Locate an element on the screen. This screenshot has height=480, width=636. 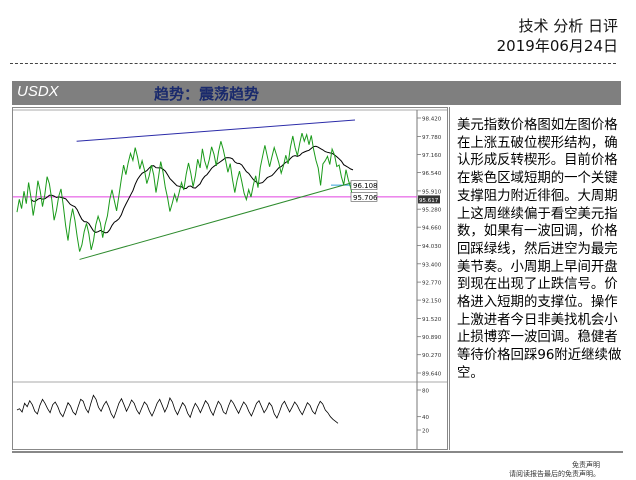
disclaimer-note: 请阅读报告最后的免责声明。 is located at coordinates (554, 474).